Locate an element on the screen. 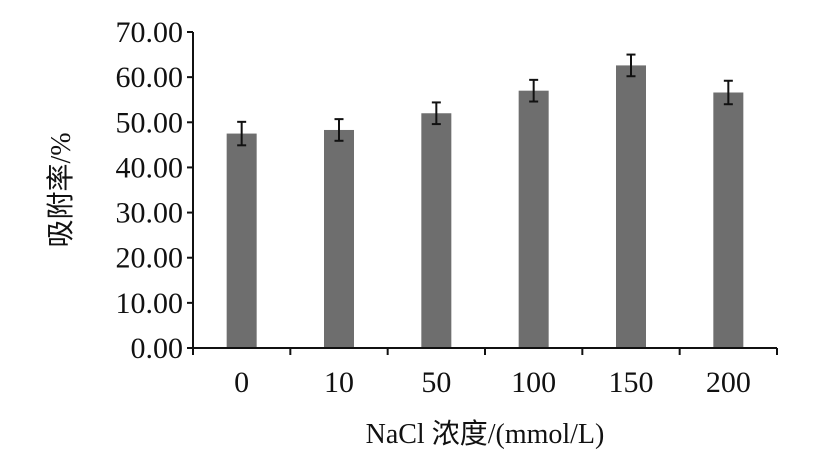 The width and height of the screenshot is (827, 460). x-tick-label: 100 is located at coordinates (533, 382).